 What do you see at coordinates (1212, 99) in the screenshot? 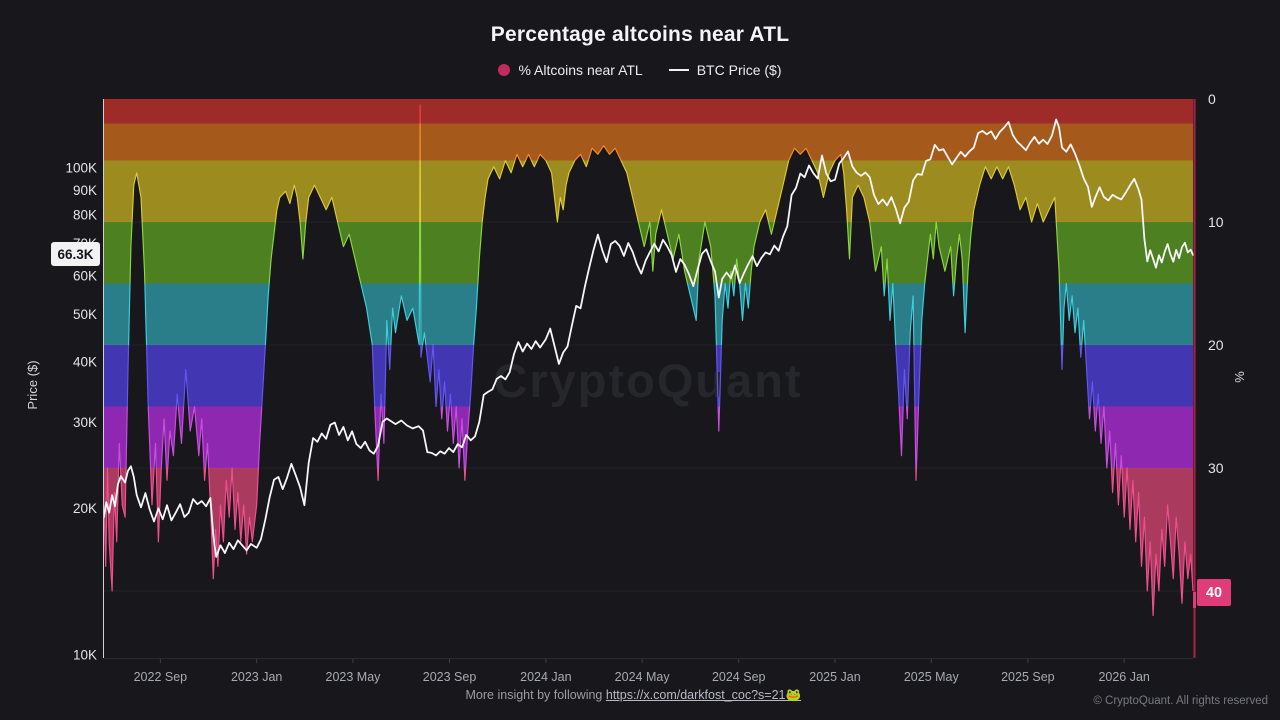
I see `right-axis-tick: 0` at bounding box center [1212, 99].